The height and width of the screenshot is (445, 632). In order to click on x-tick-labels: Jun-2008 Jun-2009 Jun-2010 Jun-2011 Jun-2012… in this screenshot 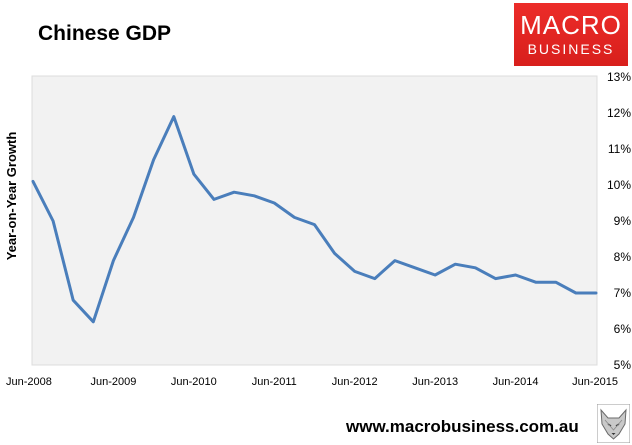, I will do `click(312, 382)`.